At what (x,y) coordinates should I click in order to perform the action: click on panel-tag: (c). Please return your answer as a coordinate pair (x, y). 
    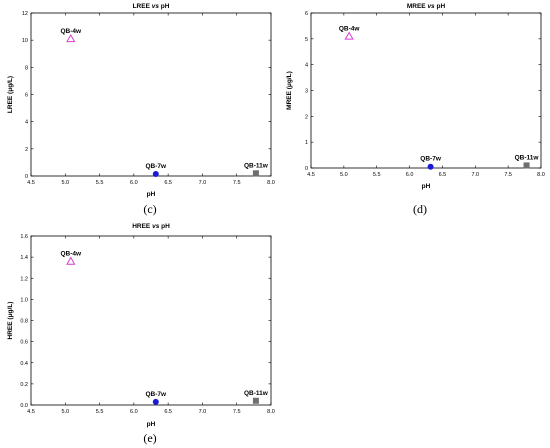
    Looking at the image, I should click on (149, 209).